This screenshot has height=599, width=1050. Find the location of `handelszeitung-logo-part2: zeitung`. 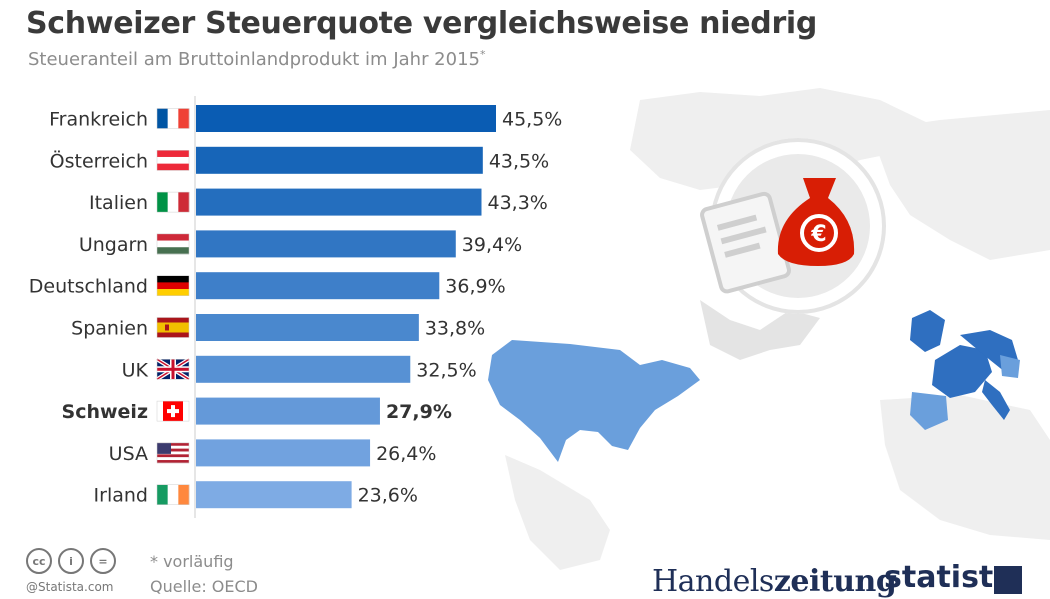

handelszeitung-logo-part2: zeitung is located at coordinates (835, 581).